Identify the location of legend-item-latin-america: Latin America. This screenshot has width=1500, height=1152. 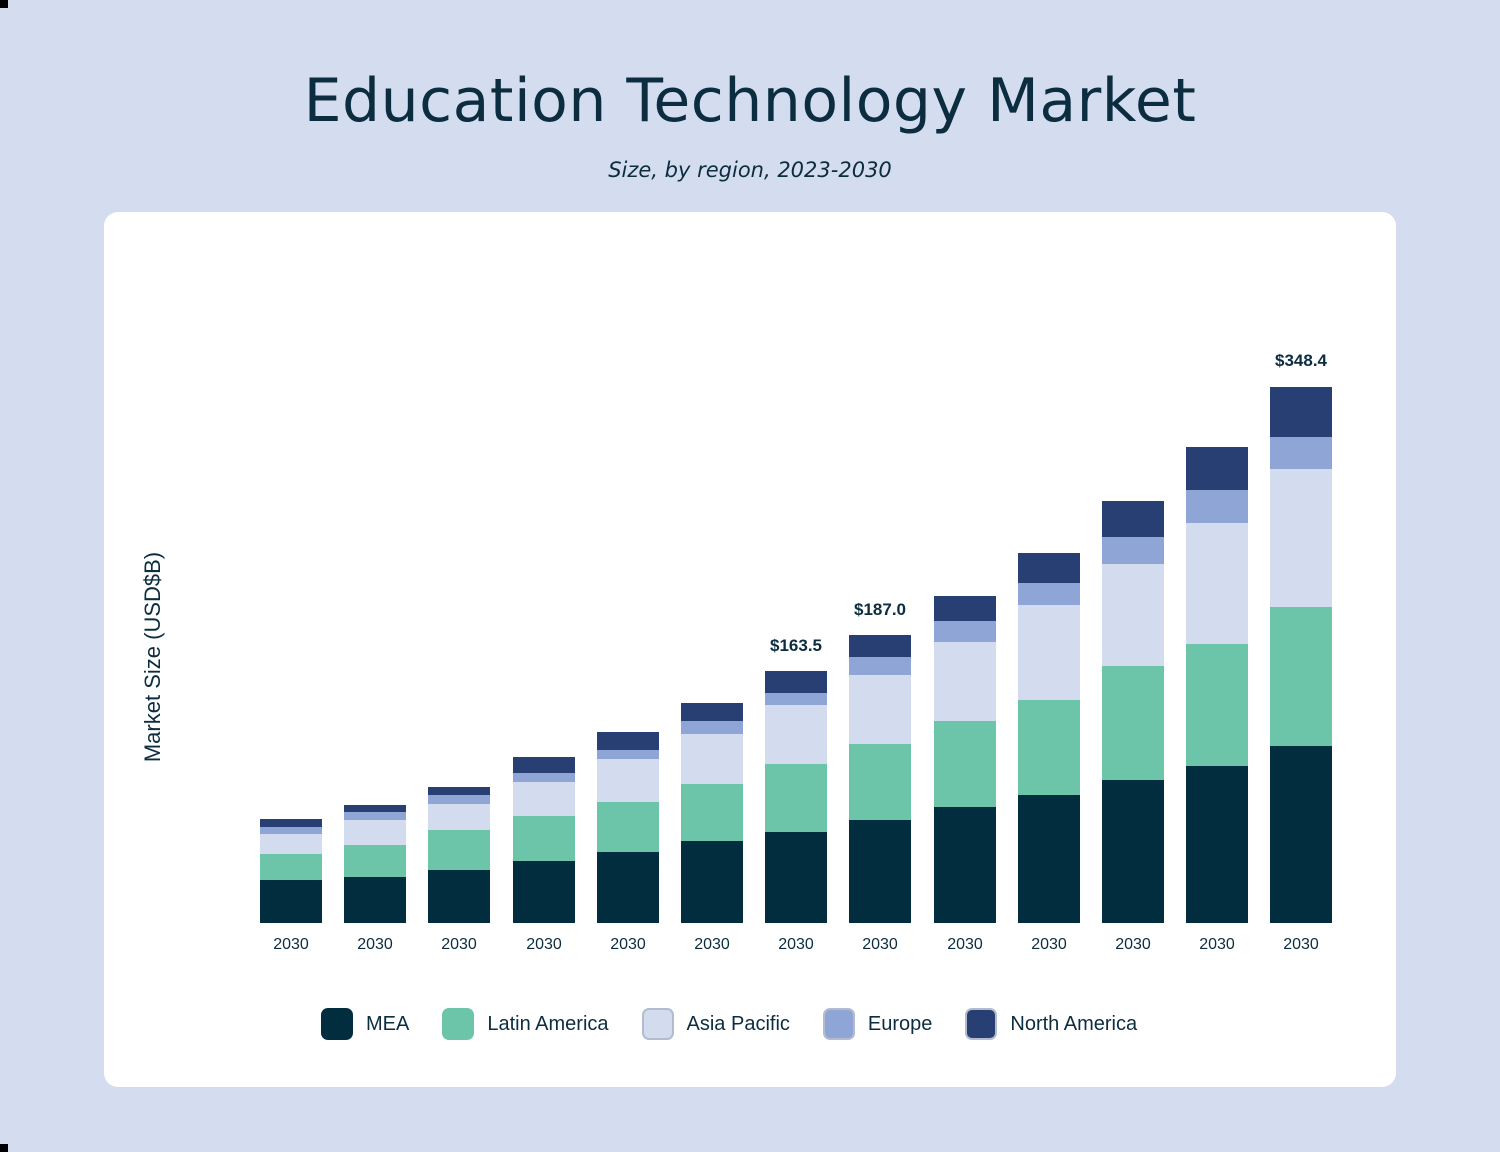
(525, 1024).